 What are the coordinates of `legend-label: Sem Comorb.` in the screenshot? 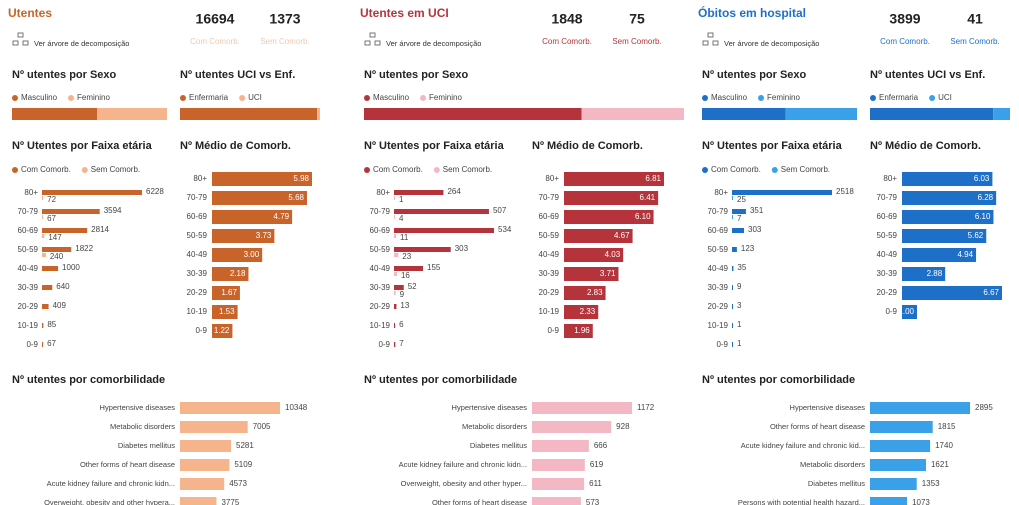 It's located at (805, 169).